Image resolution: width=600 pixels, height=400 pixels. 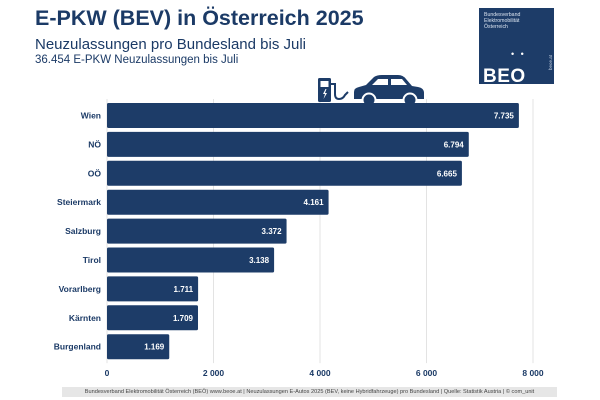 What do you see at coordinates (214, 373) in the screenshot?
I see `x-tick-label: 2 000` at bounding box center [214, 373].